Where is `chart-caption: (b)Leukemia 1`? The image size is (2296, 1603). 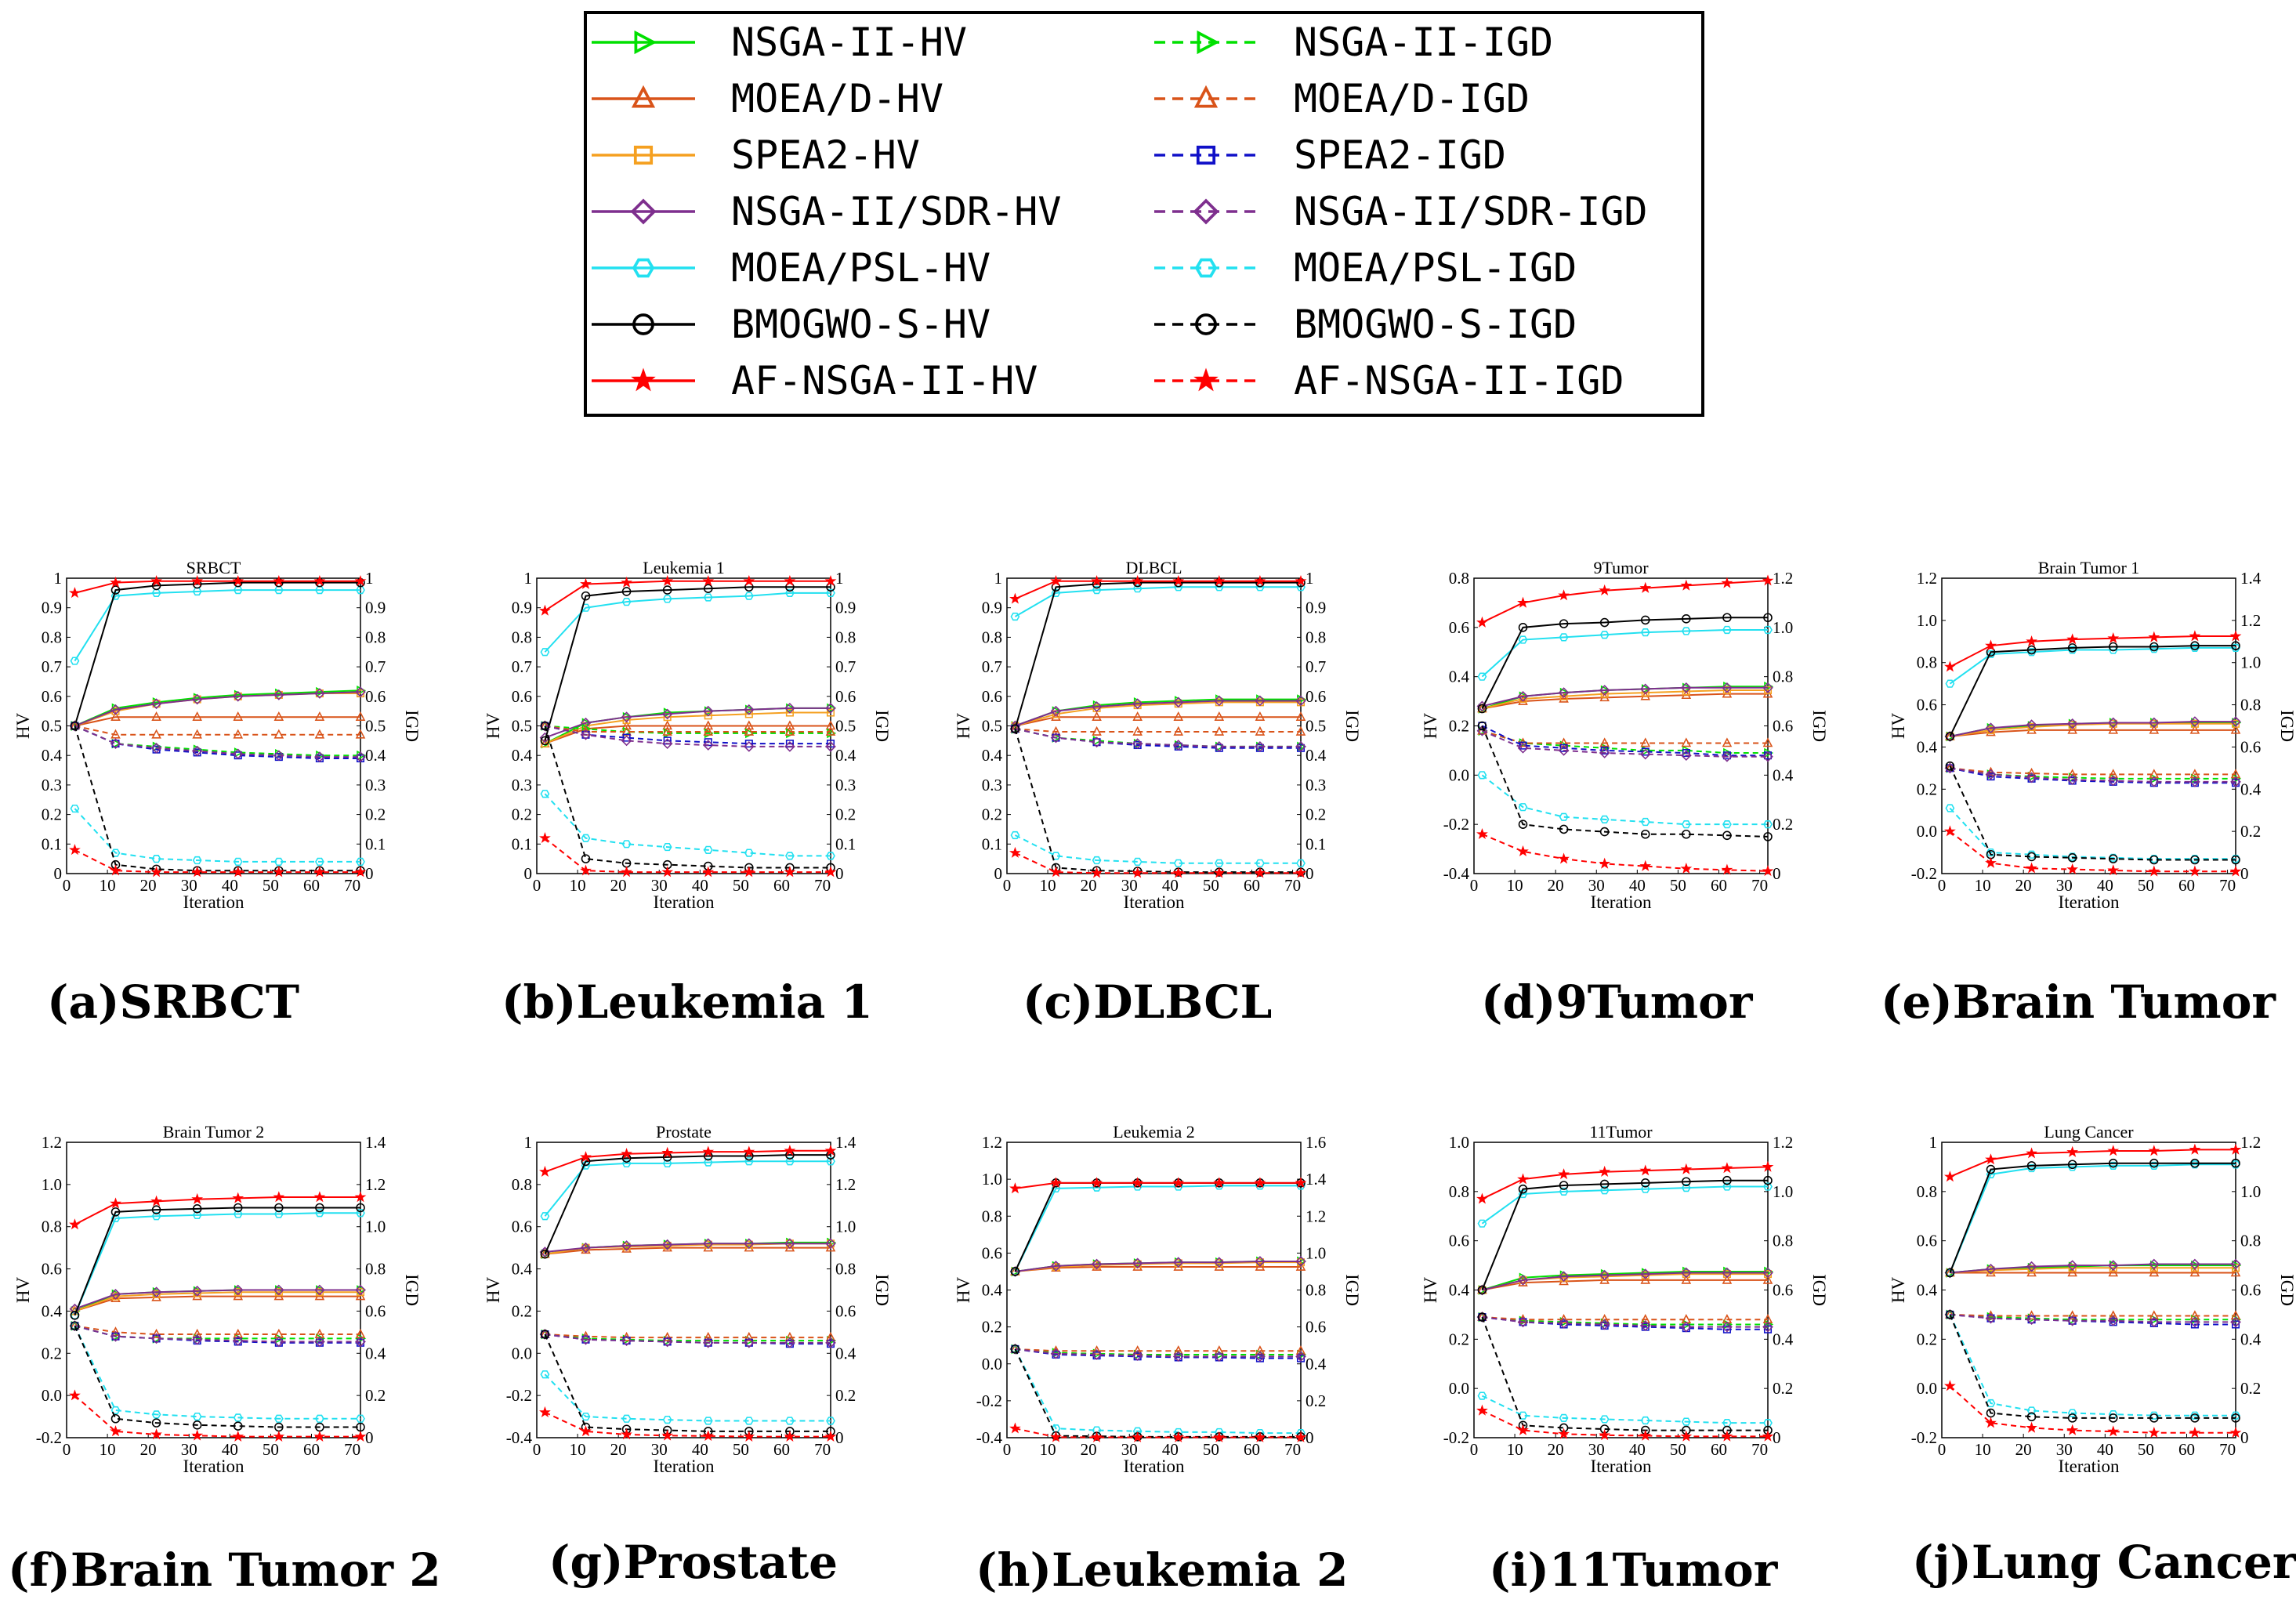 chart-caption: (b)Leukemia 1 is located at coordinates (687, 1002).